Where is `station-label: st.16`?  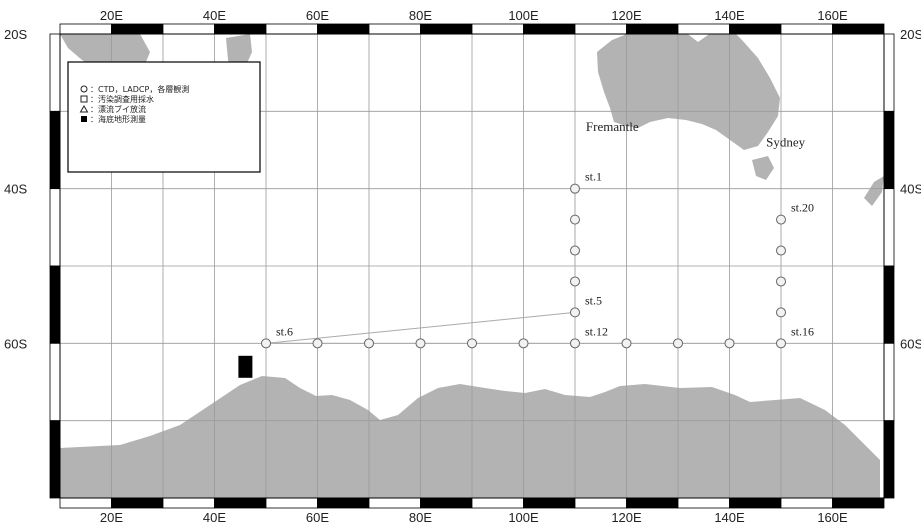 station-label: st.16 is located at coordinates (802, 331).